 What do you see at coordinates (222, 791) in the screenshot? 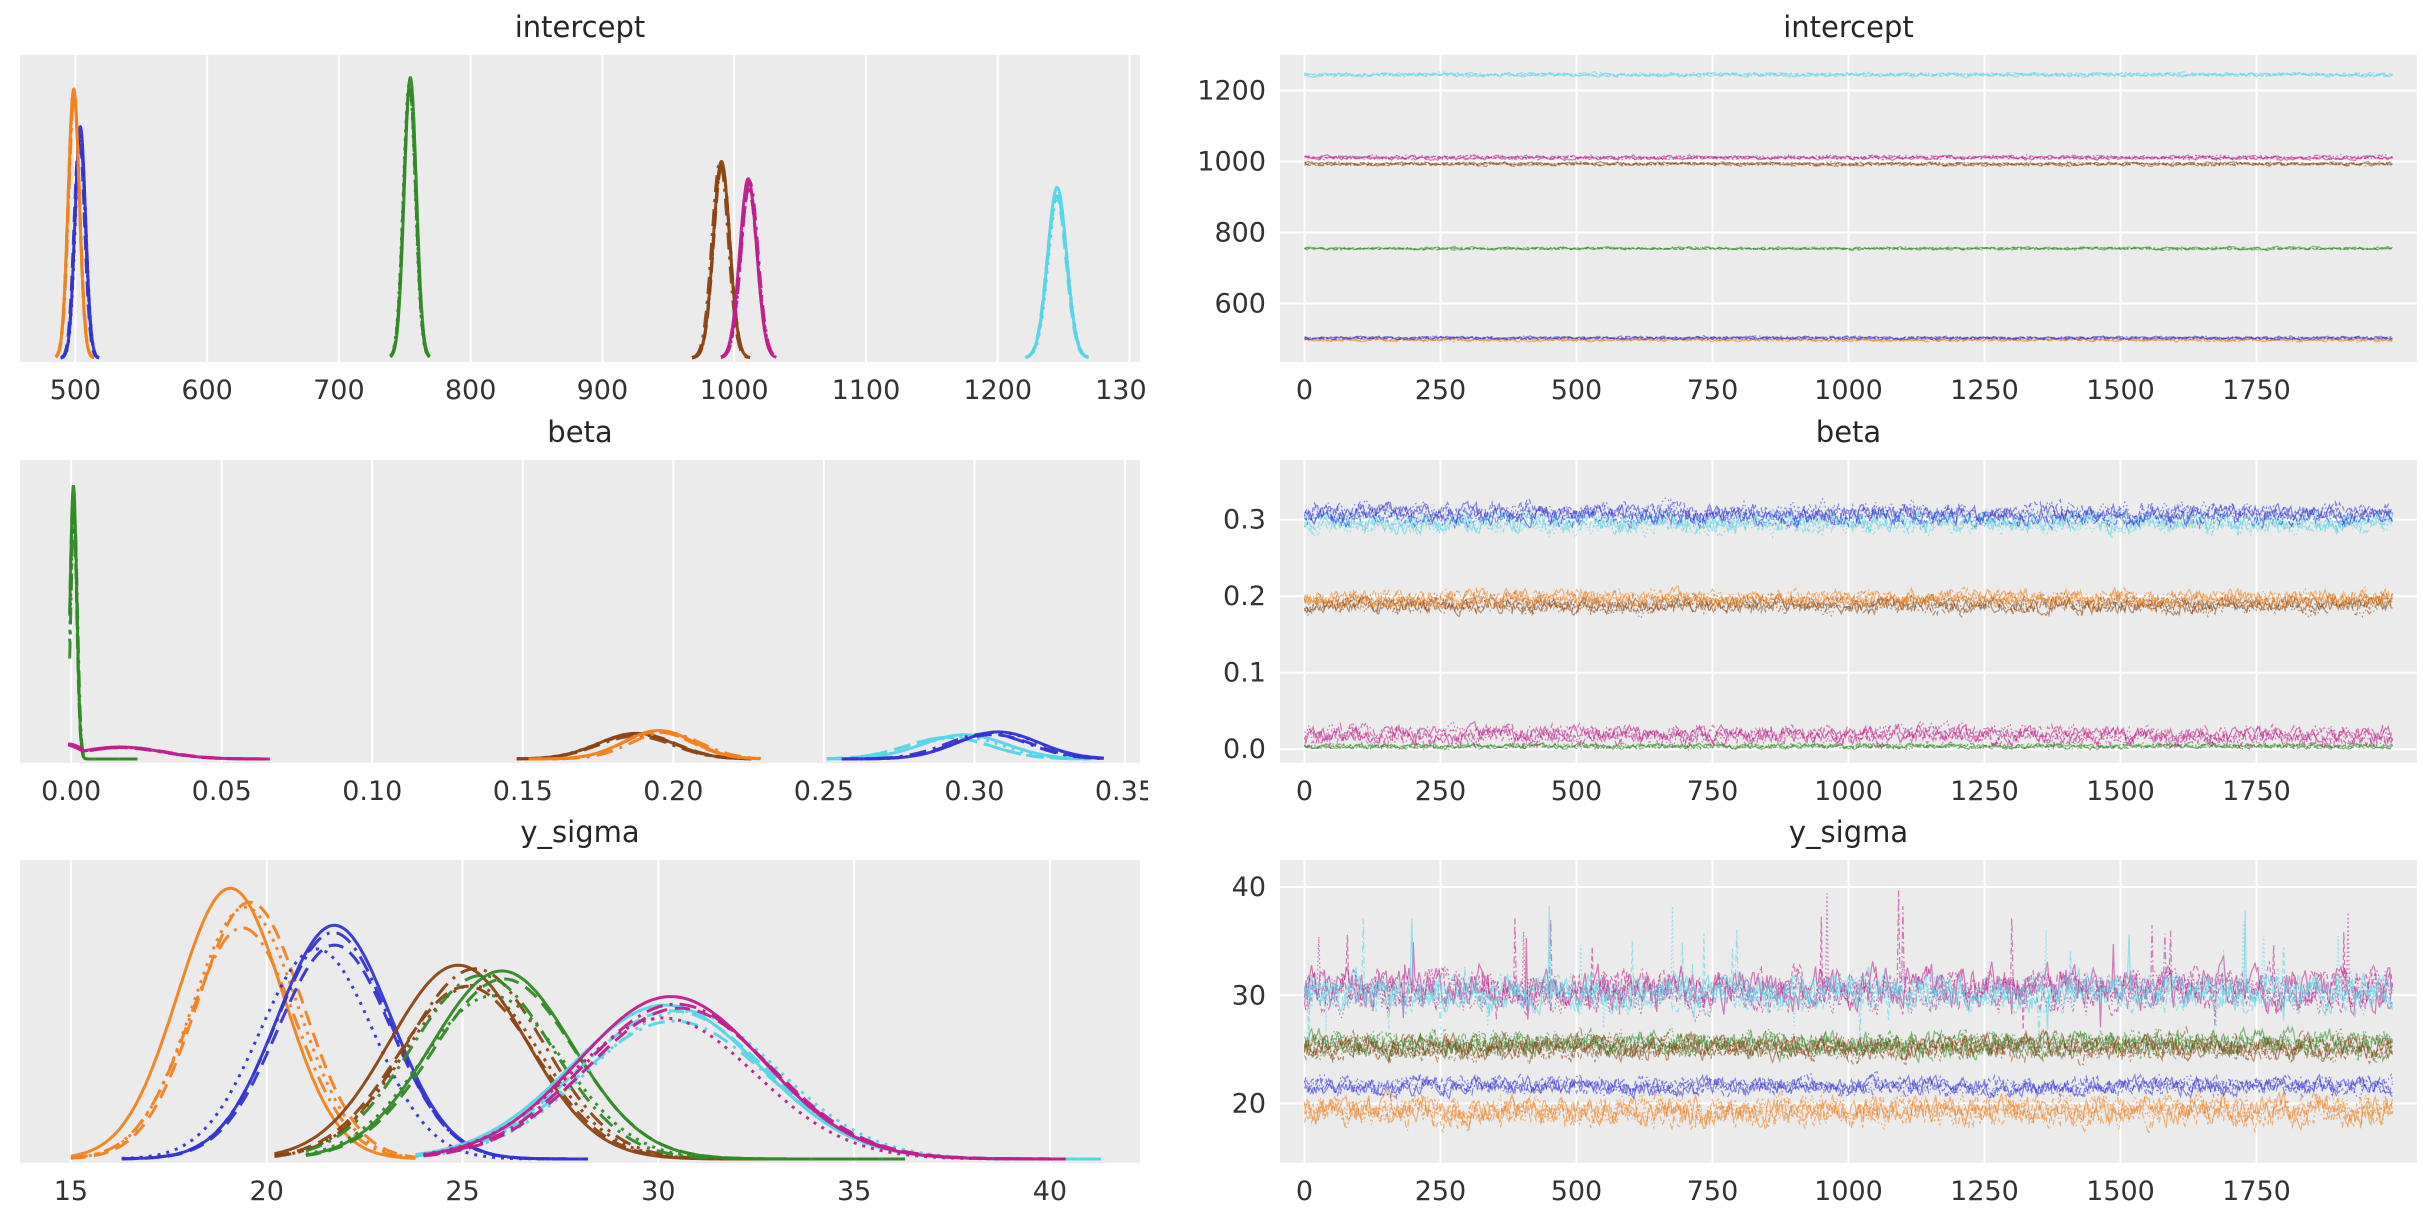
I see `x-tick-label: 0.05` at bounding box center [222, 791].